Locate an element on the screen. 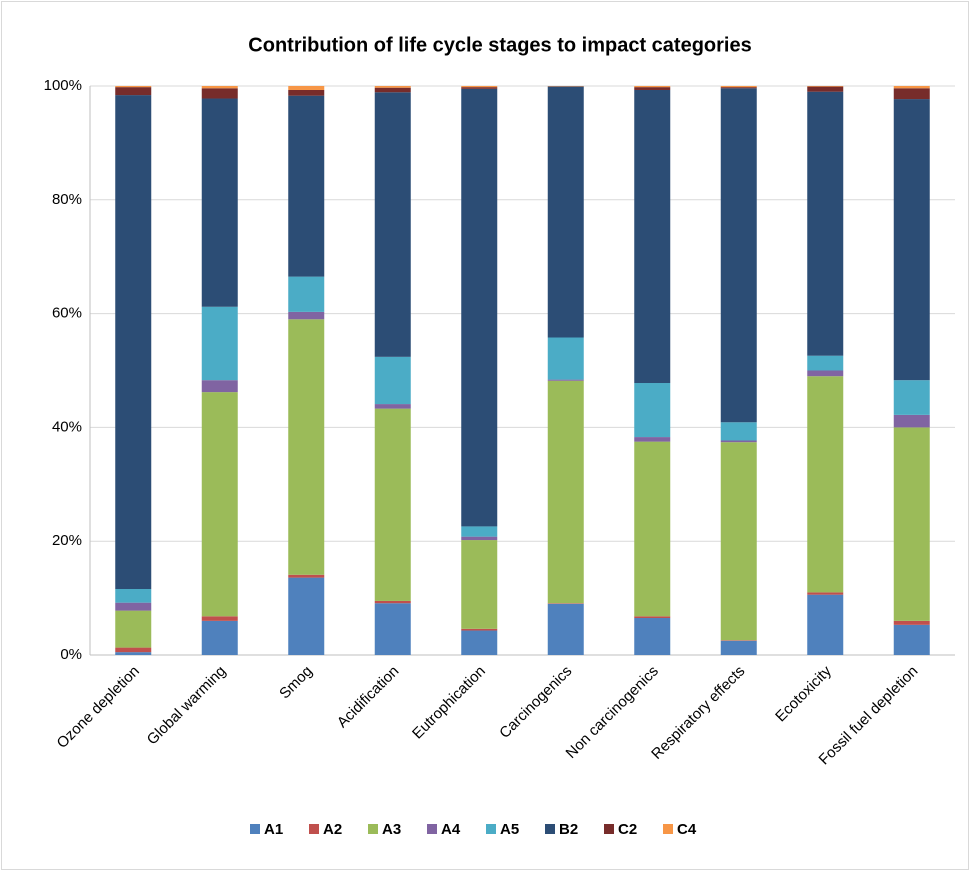  legend-label: B2 is located at coordinates (568, 829).